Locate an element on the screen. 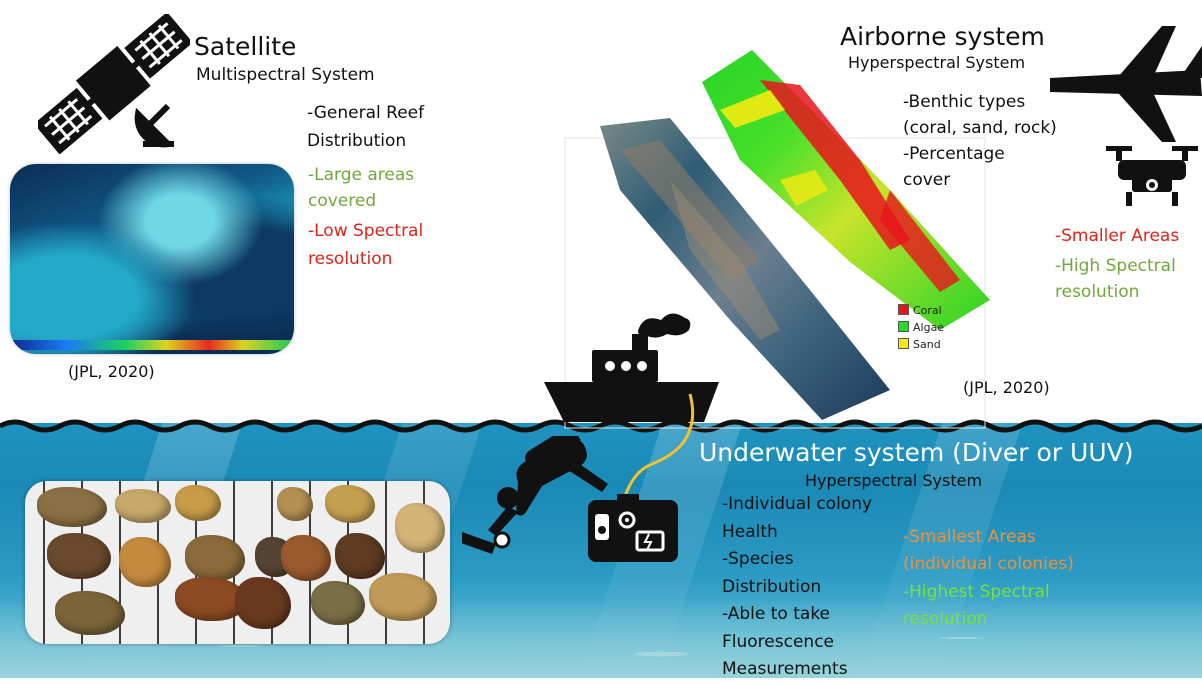  airborne-con: -Smaller Areas is located at coordinates (1117, 236).